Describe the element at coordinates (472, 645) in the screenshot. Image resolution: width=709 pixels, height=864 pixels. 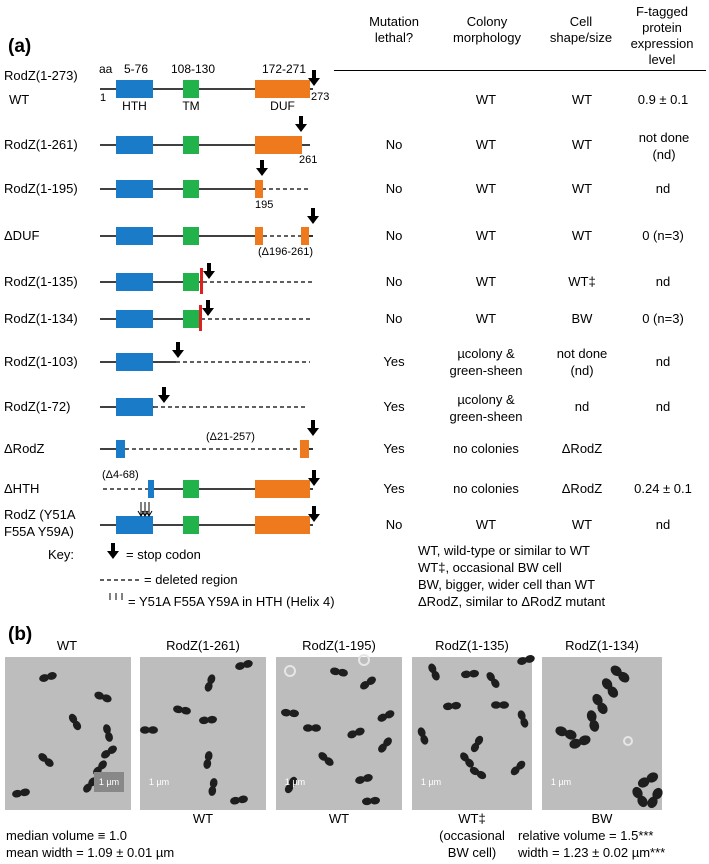
I see `image-title: RodZ(1-135)` at that location.